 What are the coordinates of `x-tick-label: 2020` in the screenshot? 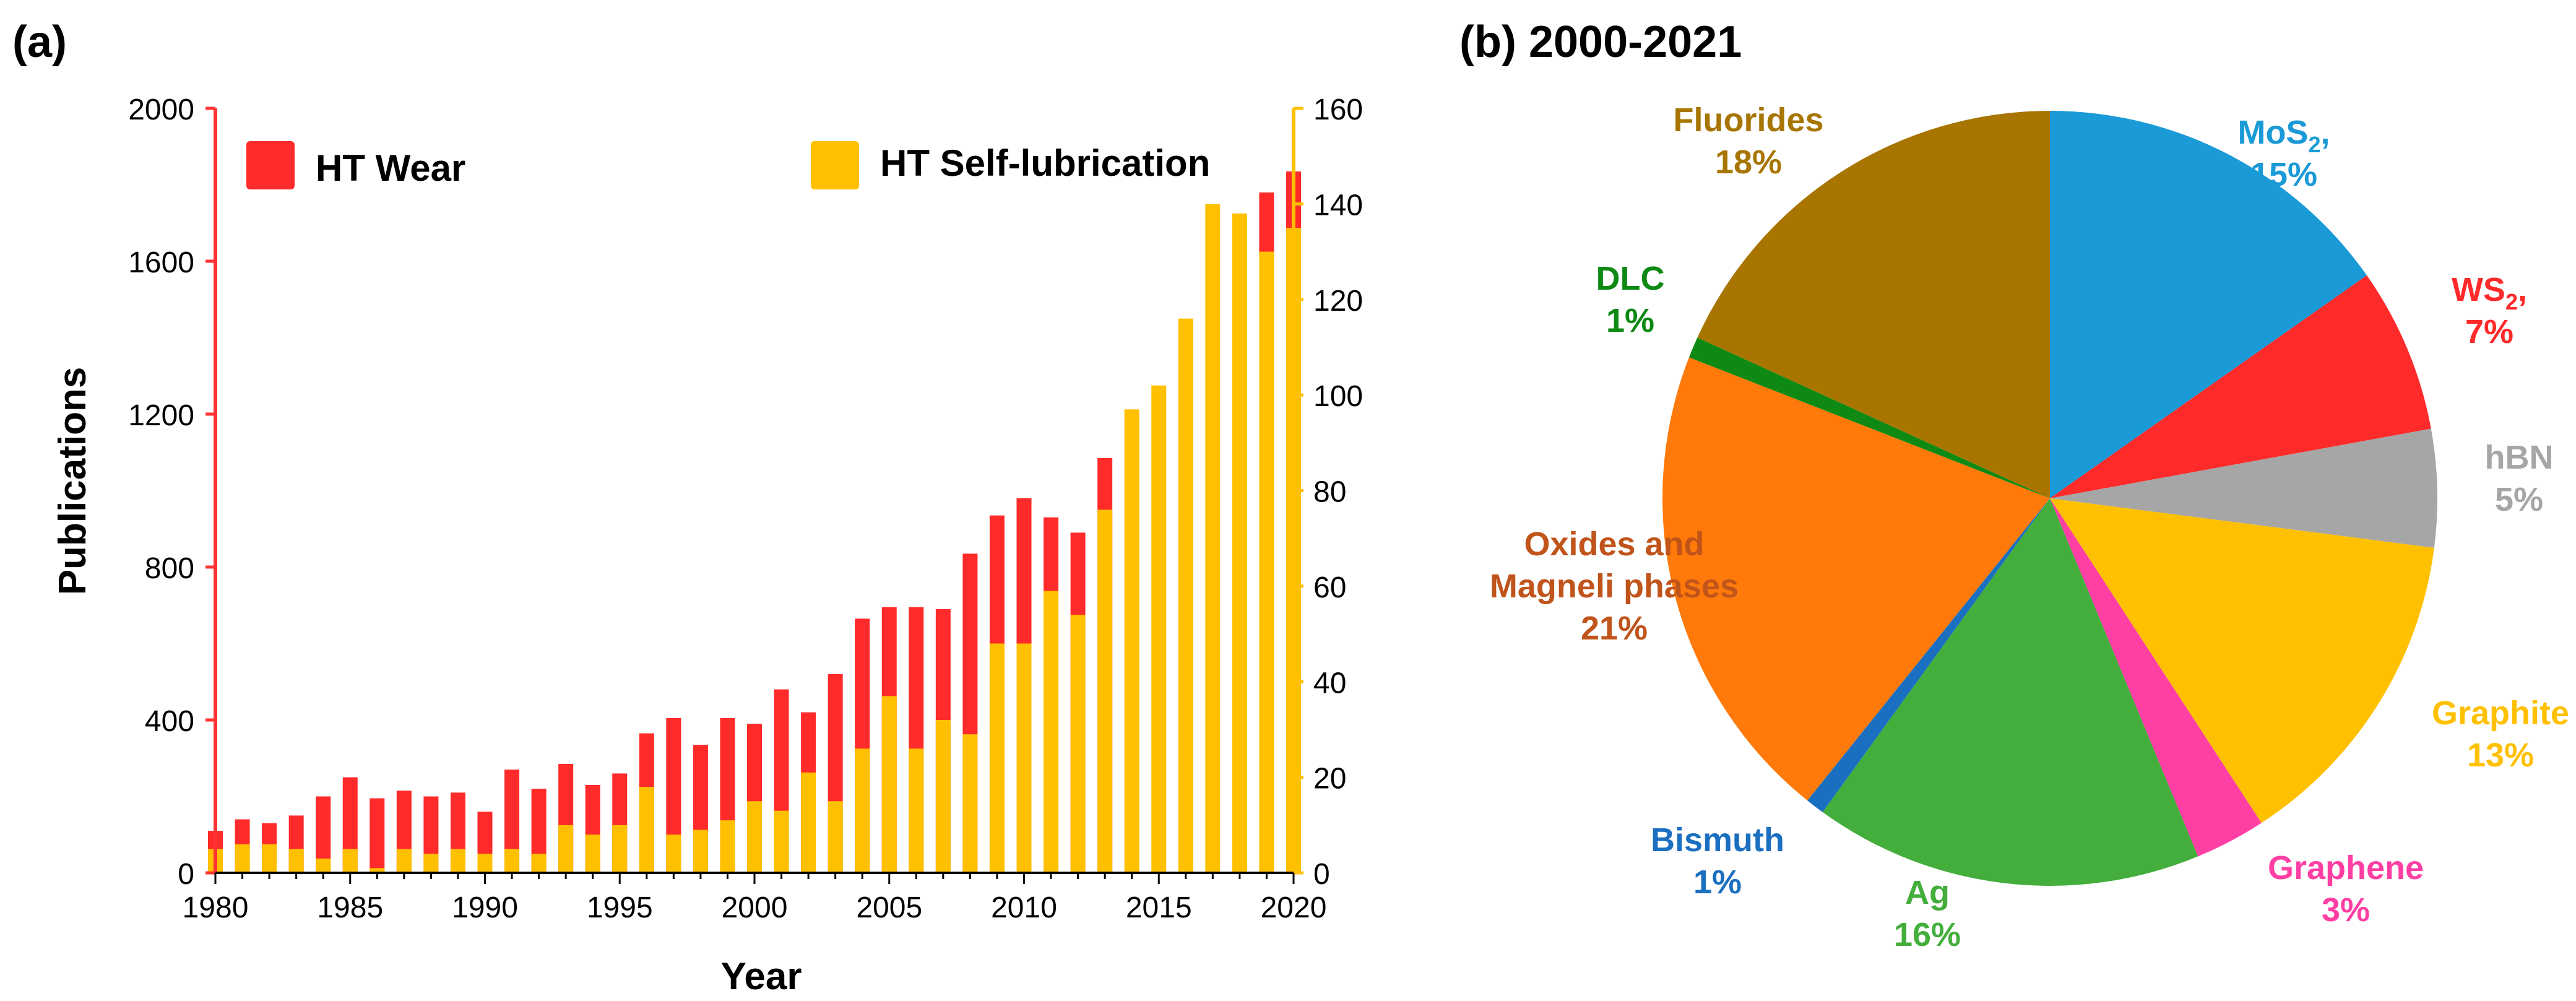 It's located at (1294, 908).